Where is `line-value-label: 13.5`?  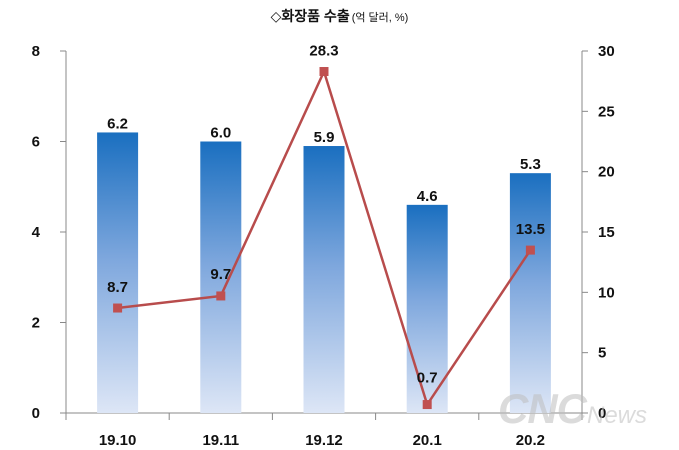 line-value-label: 13.5 is located at coordinates (530, 229).